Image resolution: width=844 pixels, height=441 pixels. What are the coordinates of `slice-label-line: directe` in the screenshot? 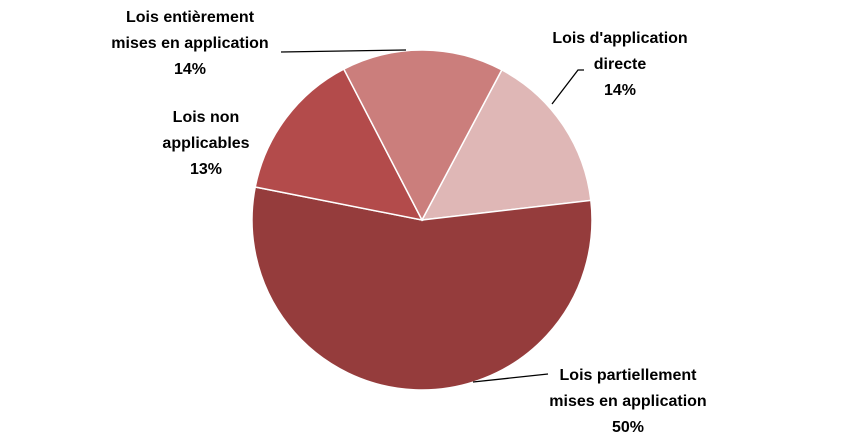 It's located at (620, 64).